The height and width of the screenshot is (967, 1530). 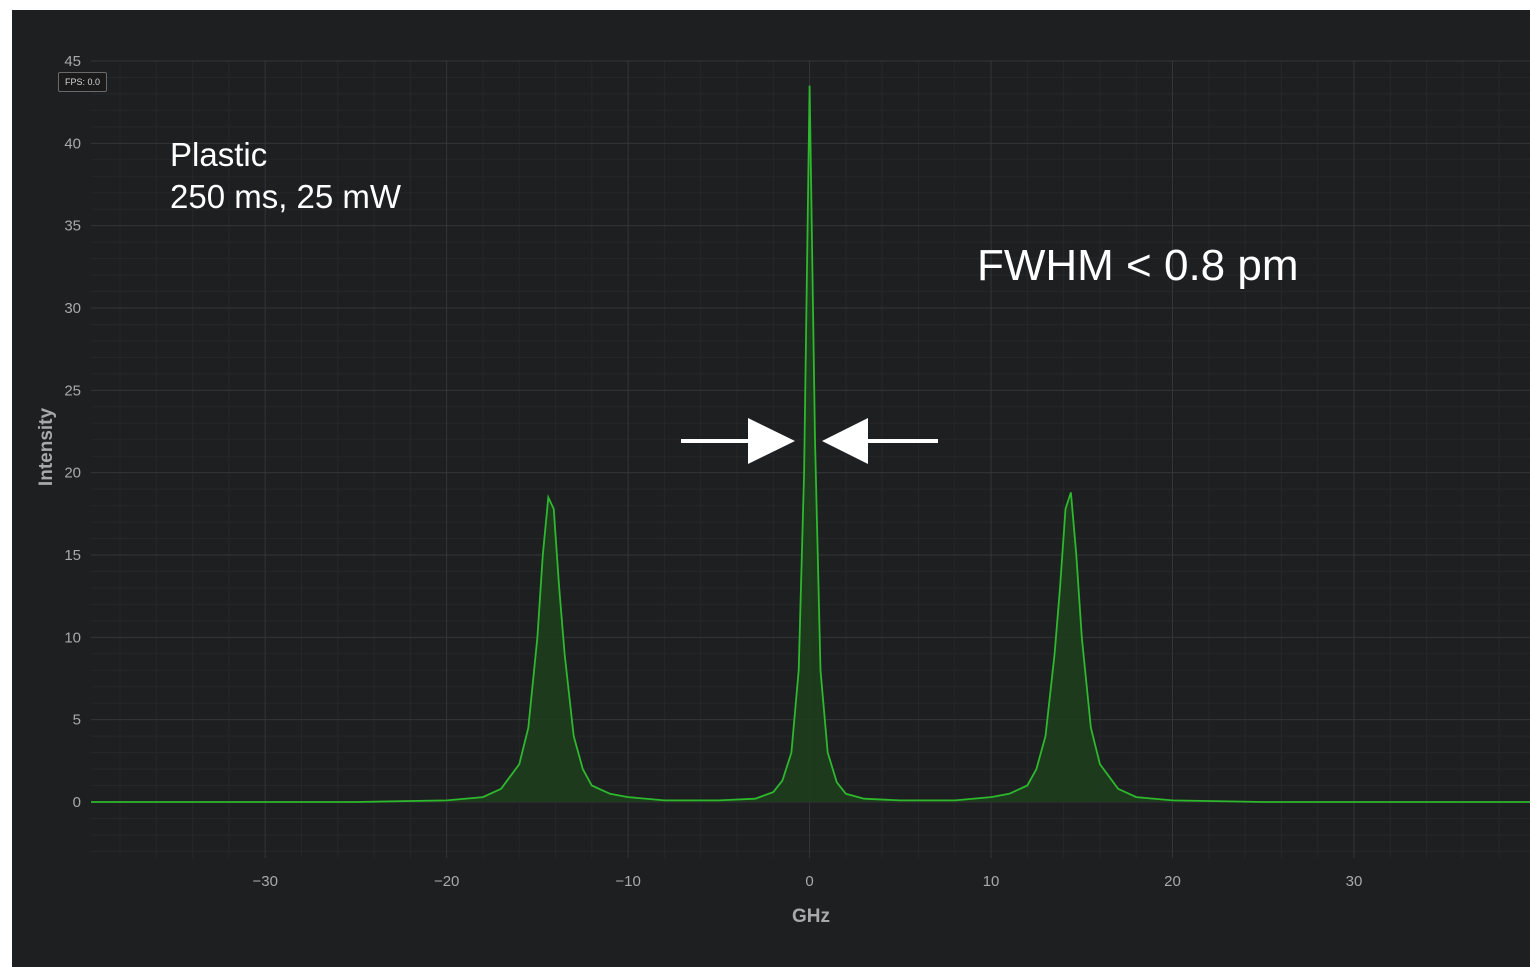 I want to click on y-tick-label: 30, so click(x=72, y=308).